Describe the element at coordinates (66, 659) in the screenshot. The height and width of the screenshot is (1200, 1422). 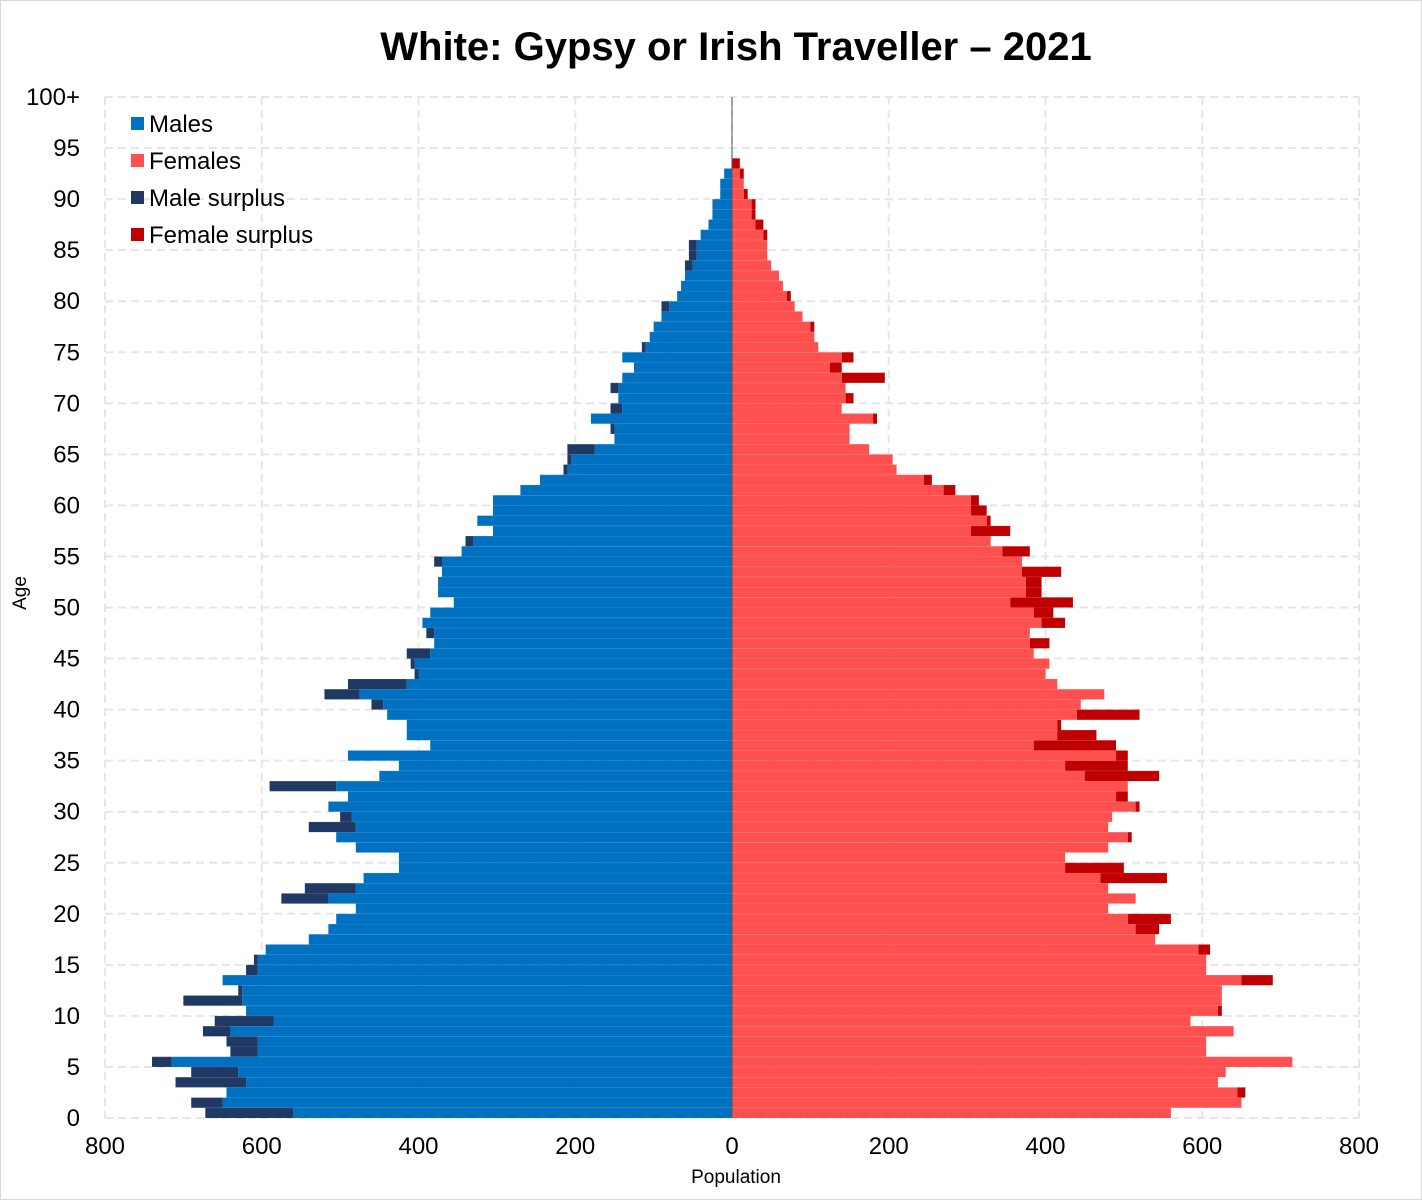
I see `y-tick-label: 45` at that location.